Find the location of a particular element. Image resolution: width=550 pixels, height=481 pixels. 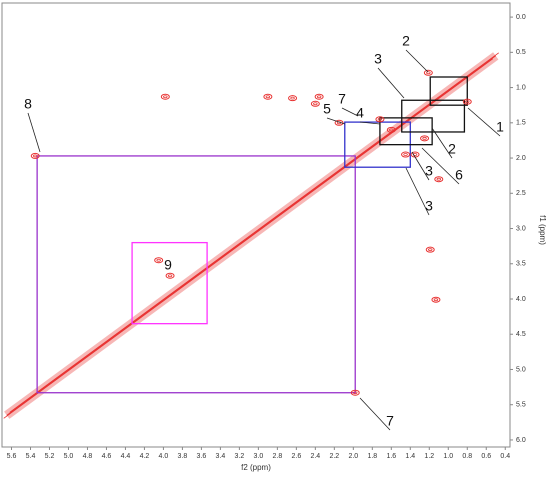

y-tick-label: 3.5 is located at coordinates (521, 264).